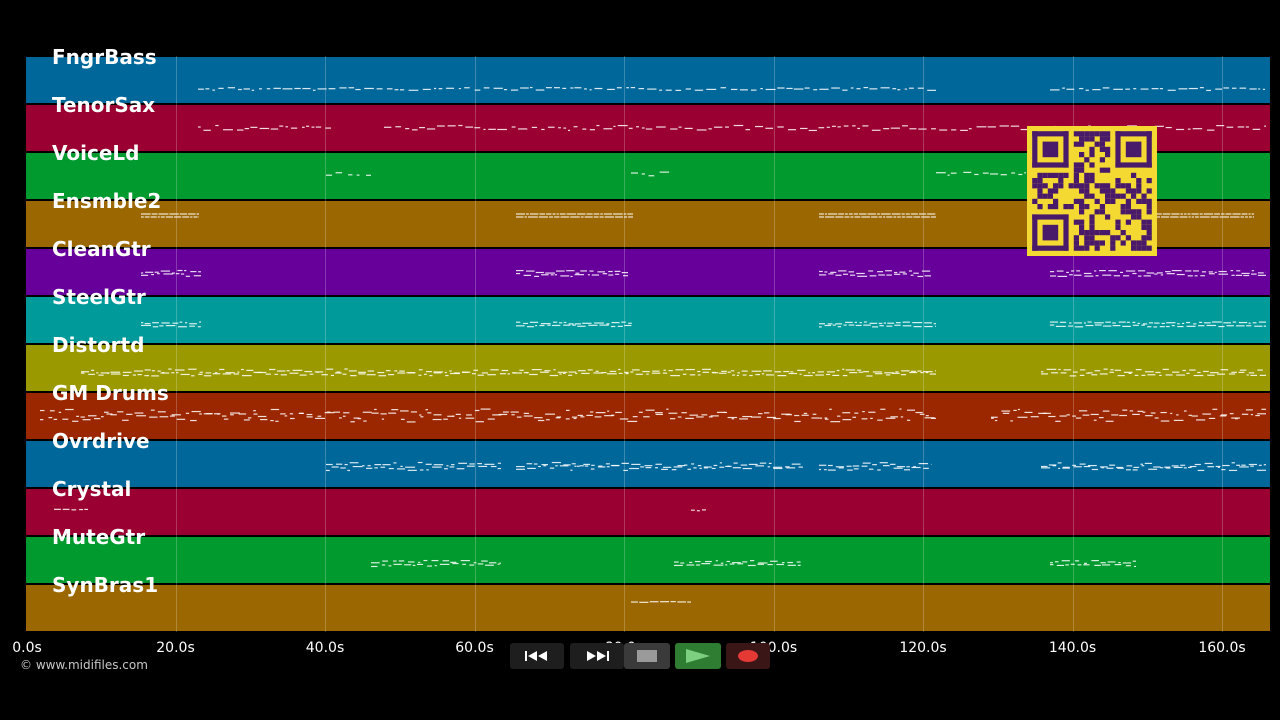  Describe the element at coordinates (1072, 648) in the screenshot. I see `time-tick-label: 140.0s` at that location.